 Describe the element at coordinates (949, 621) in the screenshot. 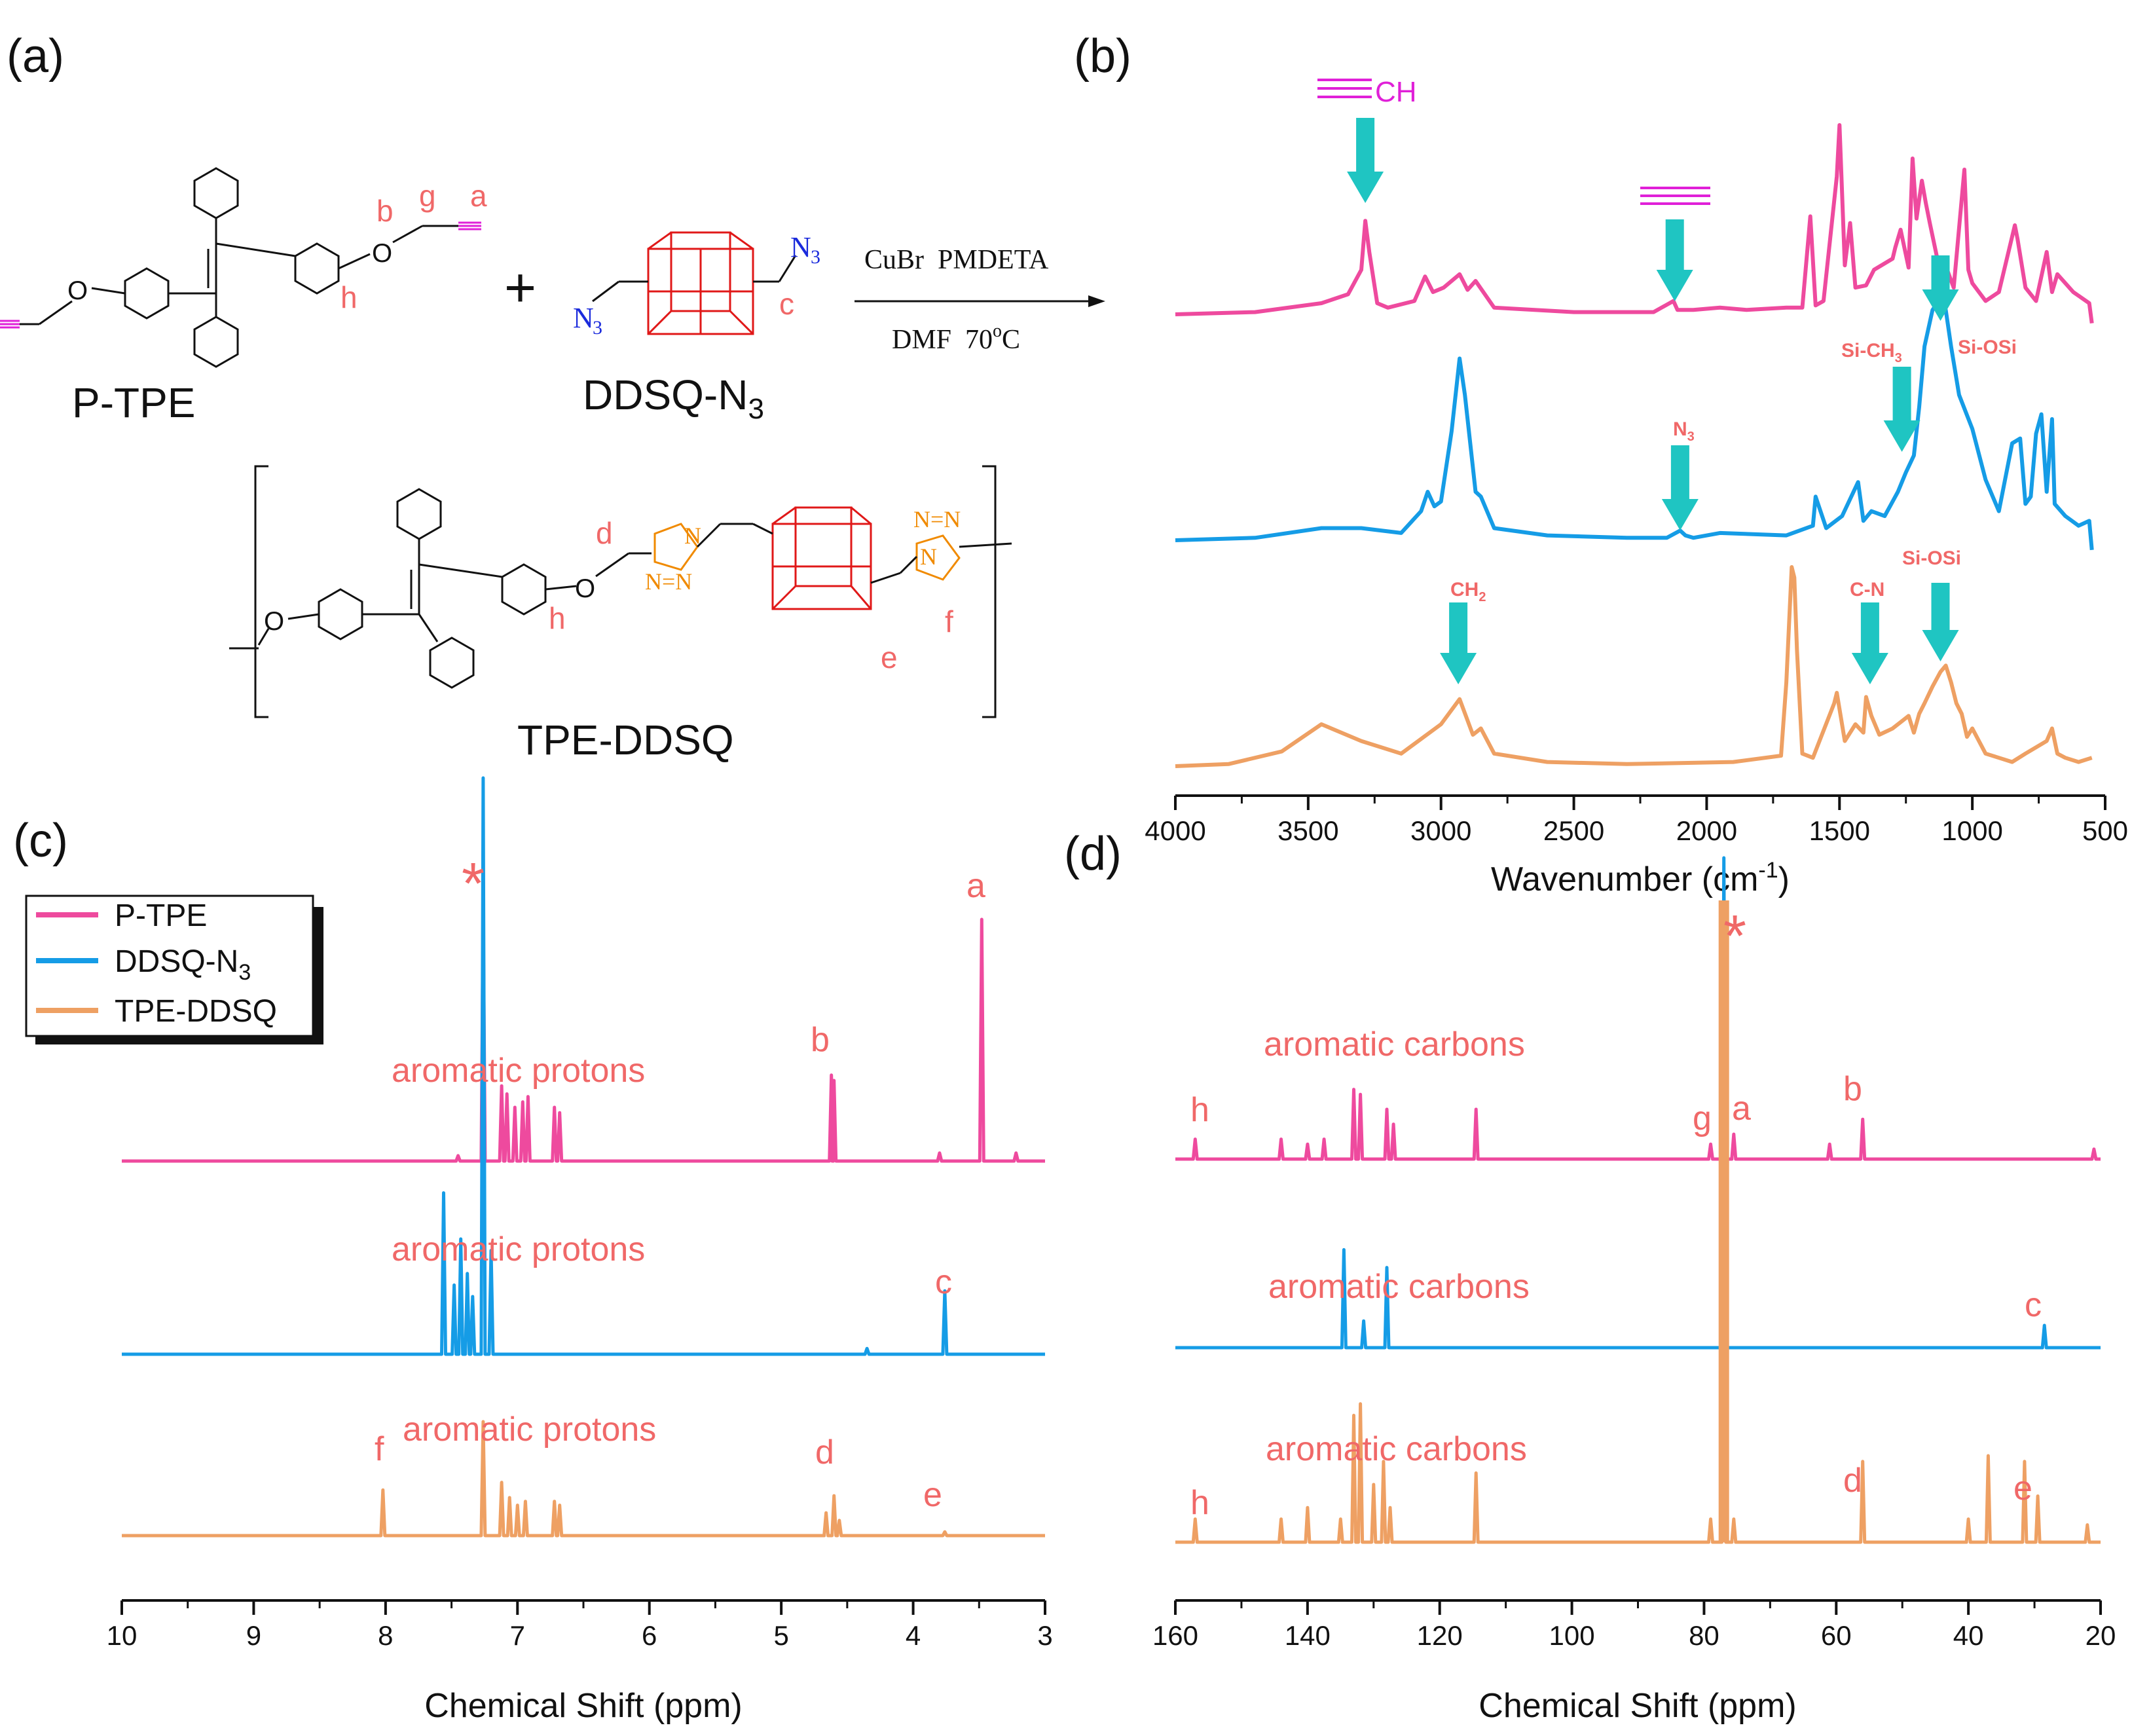

I see `product-site-f: f` at that location.